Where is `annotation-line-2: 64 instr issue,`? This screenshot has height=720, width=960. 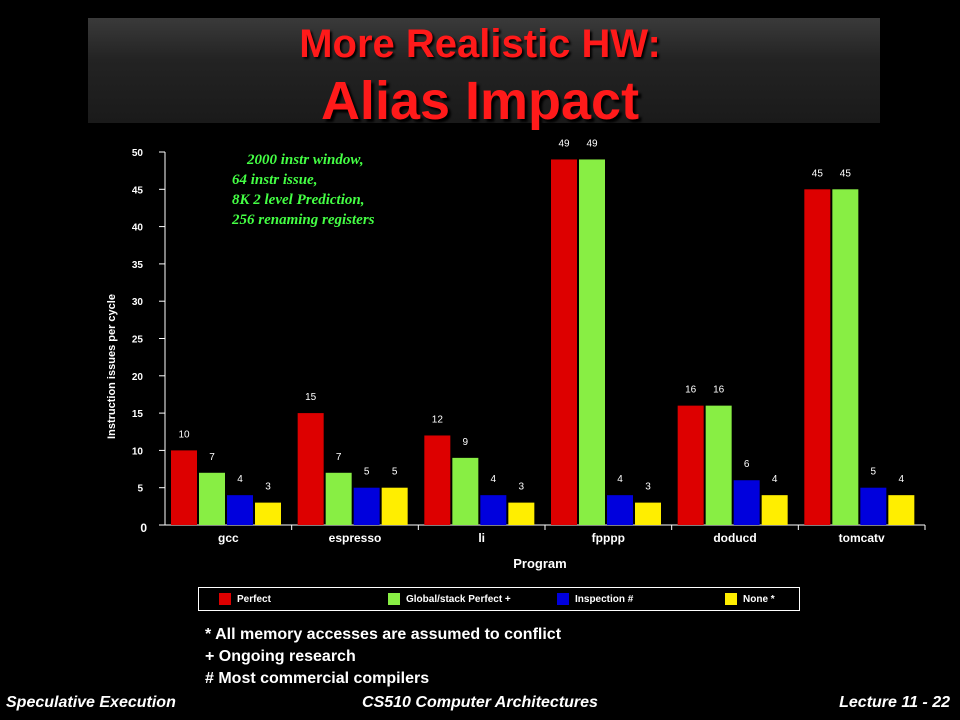
annotation-line-2: 64 instr issue, is located at coordinates (275, 180).